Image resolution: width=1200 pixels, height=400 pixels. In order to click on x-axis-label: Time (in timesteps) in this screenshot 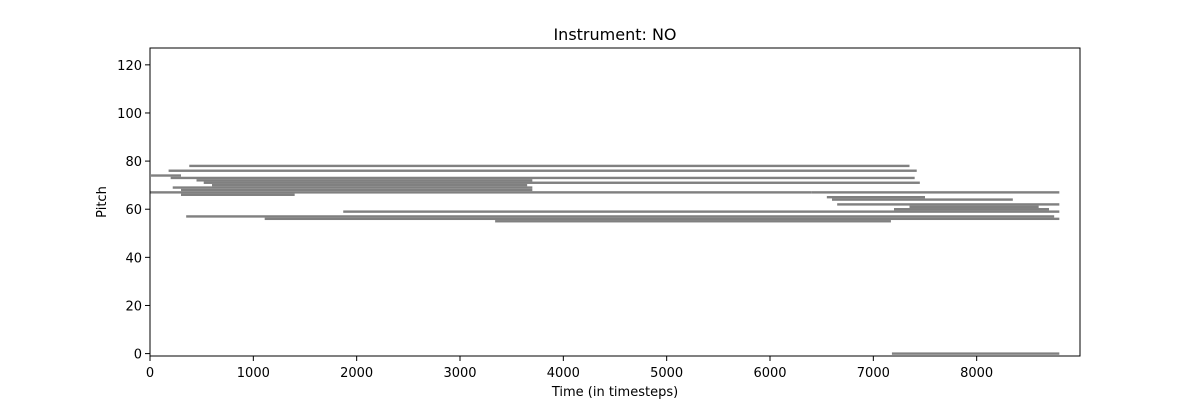, I will do `click(614, 392)`.